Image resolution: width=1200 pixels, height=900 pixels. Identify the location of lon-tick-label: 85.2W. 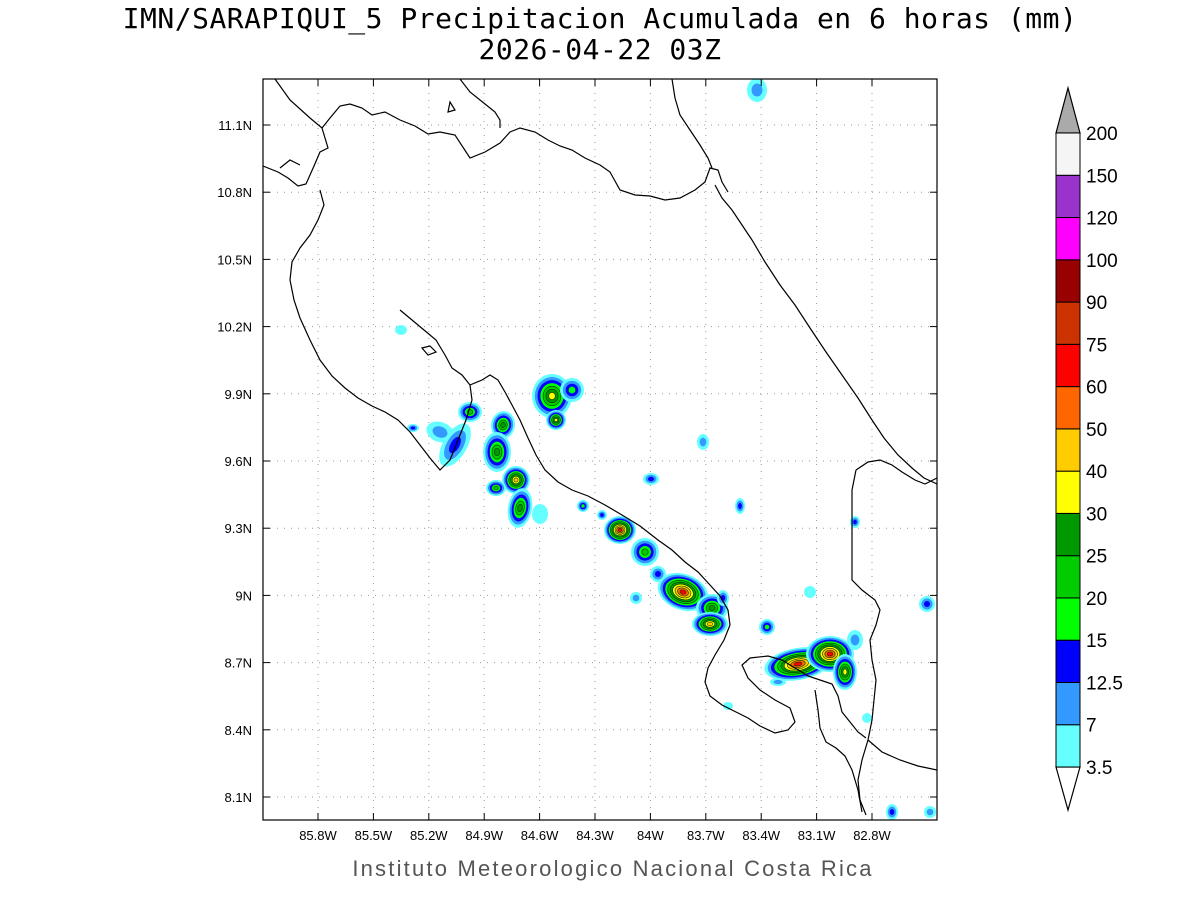
(429, 835).